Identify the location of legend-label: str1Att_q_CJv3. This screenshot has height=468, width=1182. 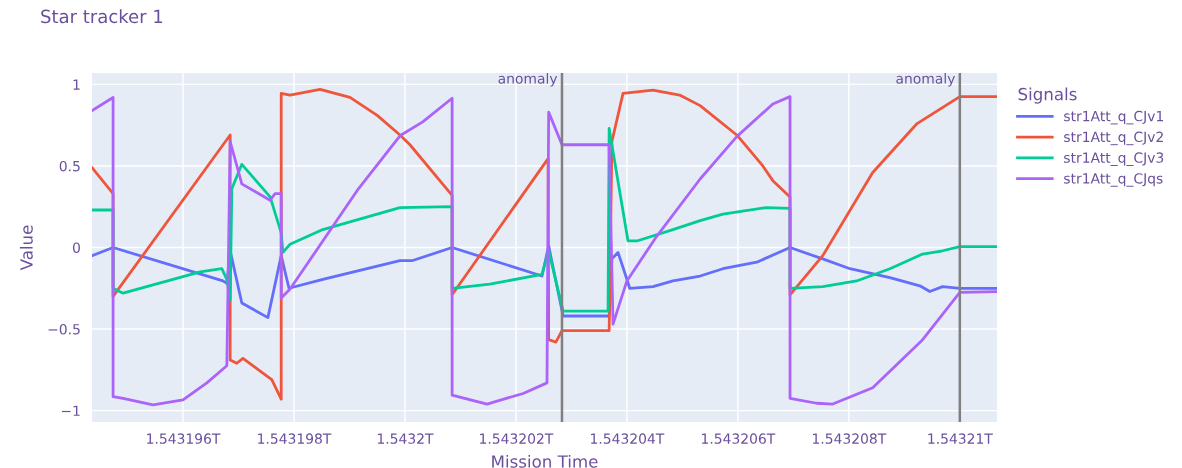
(1114, 159).